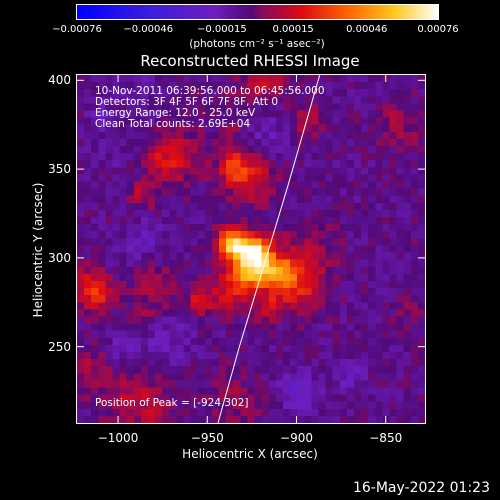 This screenshot has width=500, height=500. I want to click on info-line-time: 10-Nov-2011 06:39:56.000 to 06:45:56.000, so click(210, 91).